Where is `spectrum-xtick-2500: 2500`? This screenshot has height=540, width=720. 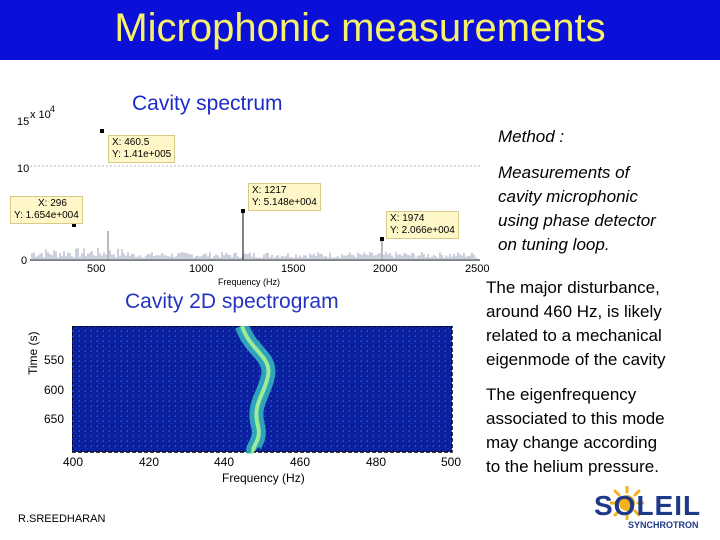 spectrum-xtick-2500: 2500 is located at coordinates (477, 269).